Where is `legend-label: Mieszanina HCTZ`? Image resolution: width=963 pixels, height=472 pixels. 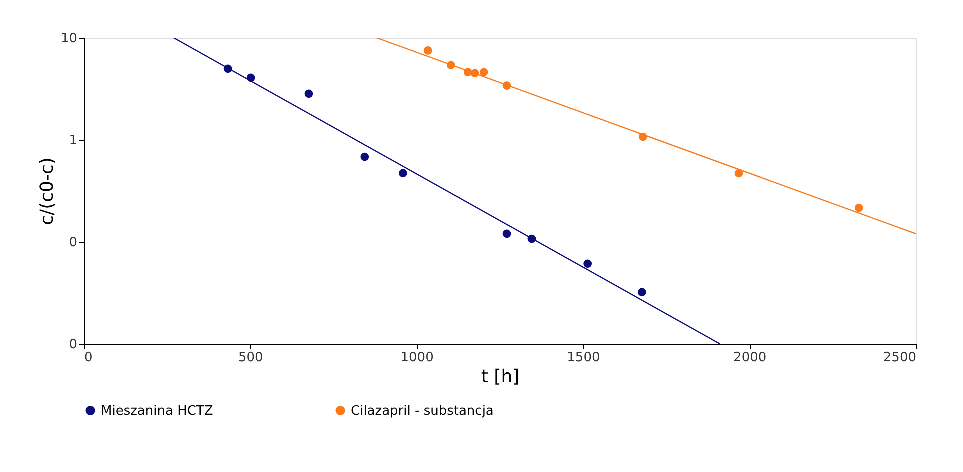
legend-label: Mieszanina HCTZ is located at coordinates (157, 411).